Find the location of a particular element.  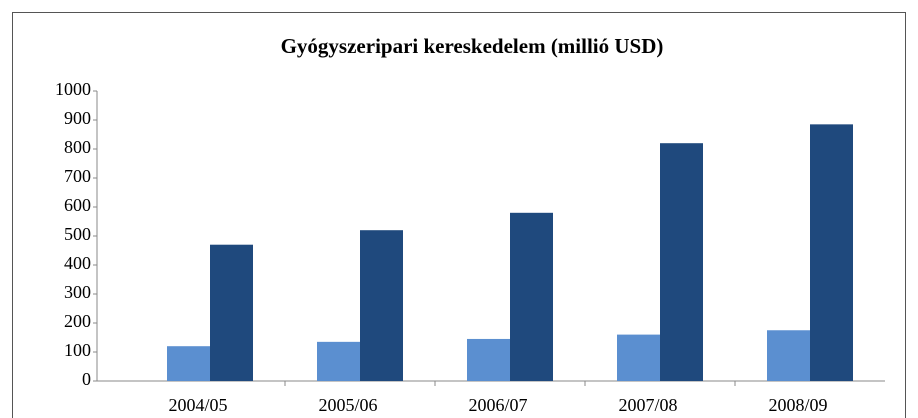

y-tick-label: 100 is located at coordinates (77, 350).